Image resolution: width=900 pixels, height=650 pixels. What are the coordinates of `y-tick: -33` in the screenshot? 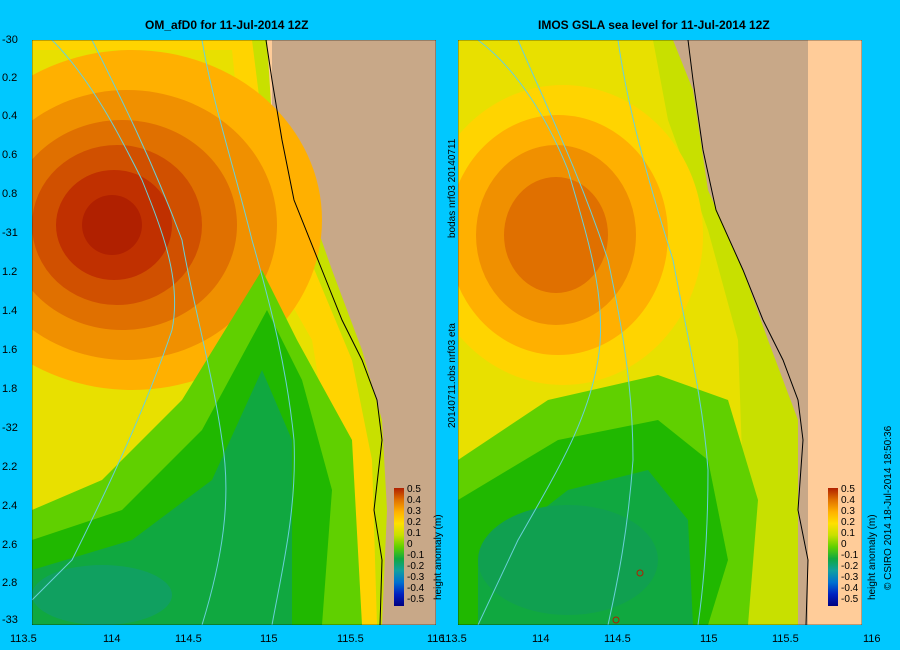 It's located at (10, 620).